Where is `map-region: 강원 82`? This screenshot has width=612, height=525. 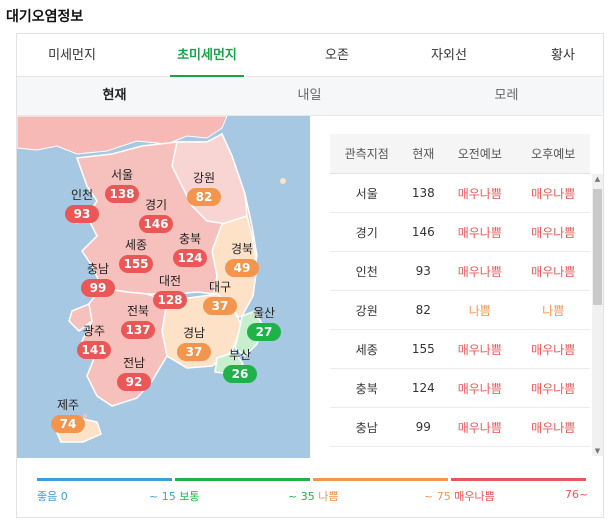
map-region: 강원 82 is located at coordinates (204, 188).